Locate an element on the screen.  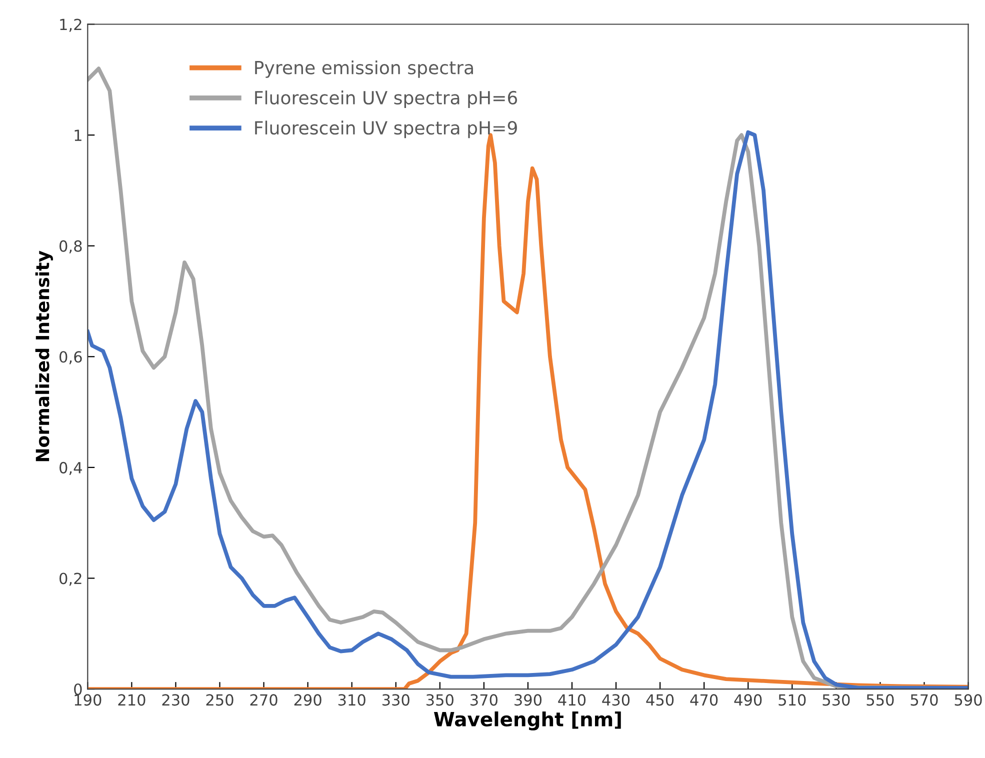
y-axis-title: Normalized Intensity is located at coordinates (44, 356).